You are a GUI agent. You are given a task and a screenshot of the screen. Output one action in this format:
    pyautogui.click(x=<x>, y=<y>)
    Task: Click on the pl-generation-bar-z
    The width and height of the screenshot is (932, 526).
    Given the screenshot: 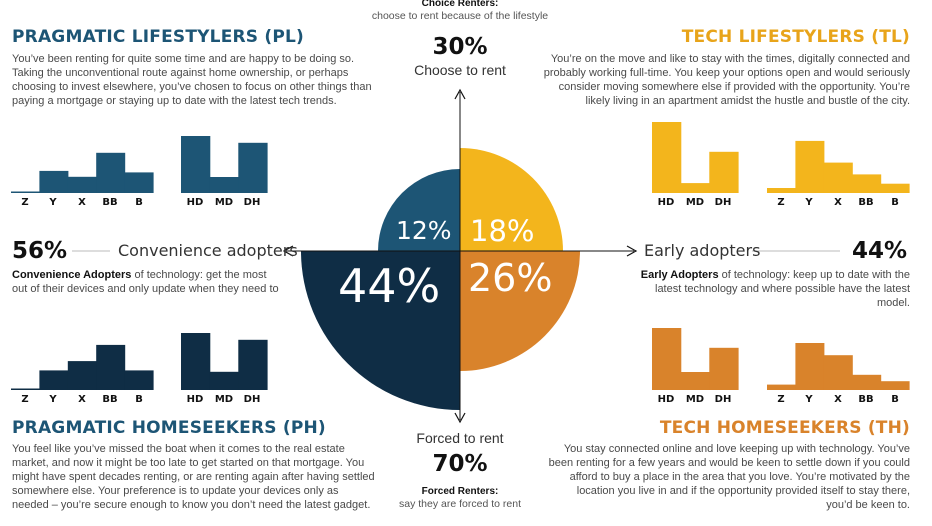 What is the action you would take?
    pyautogui.click(x=25, y=192)
    